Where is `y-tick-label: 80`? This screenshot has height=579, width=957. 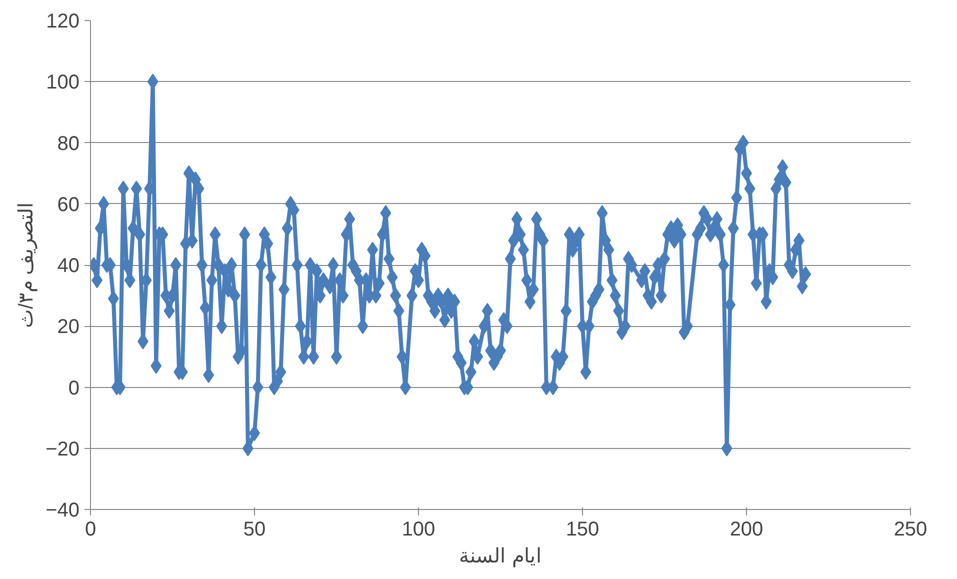
y-tick-label: 80 is located at coordinates (68, 143).